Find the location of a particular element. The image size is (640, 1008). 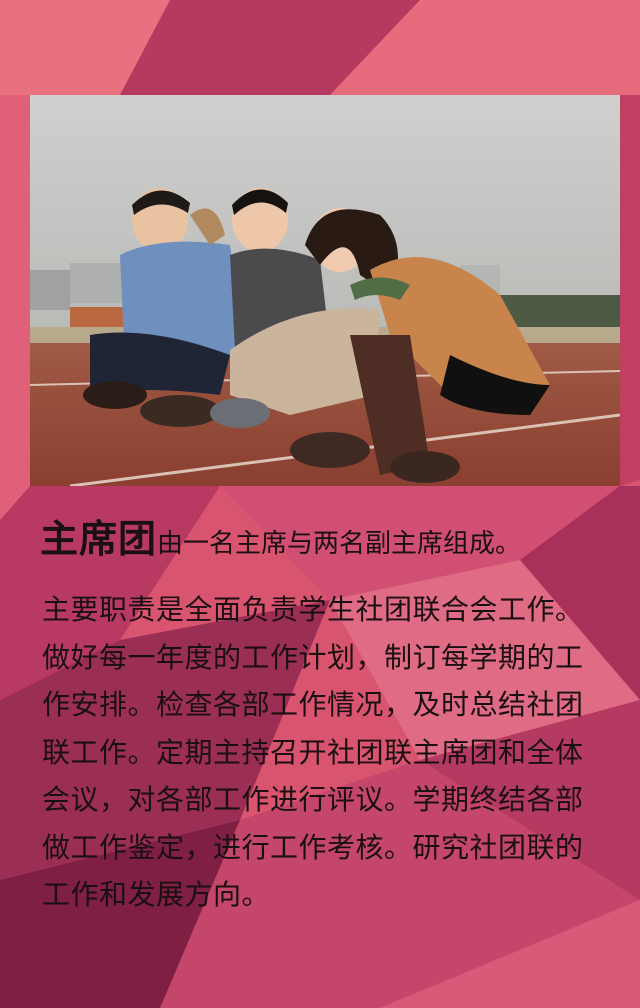

description-line: 联工作。定期主持召开社团联主席团和全体 is located at coordinates (313, 752).